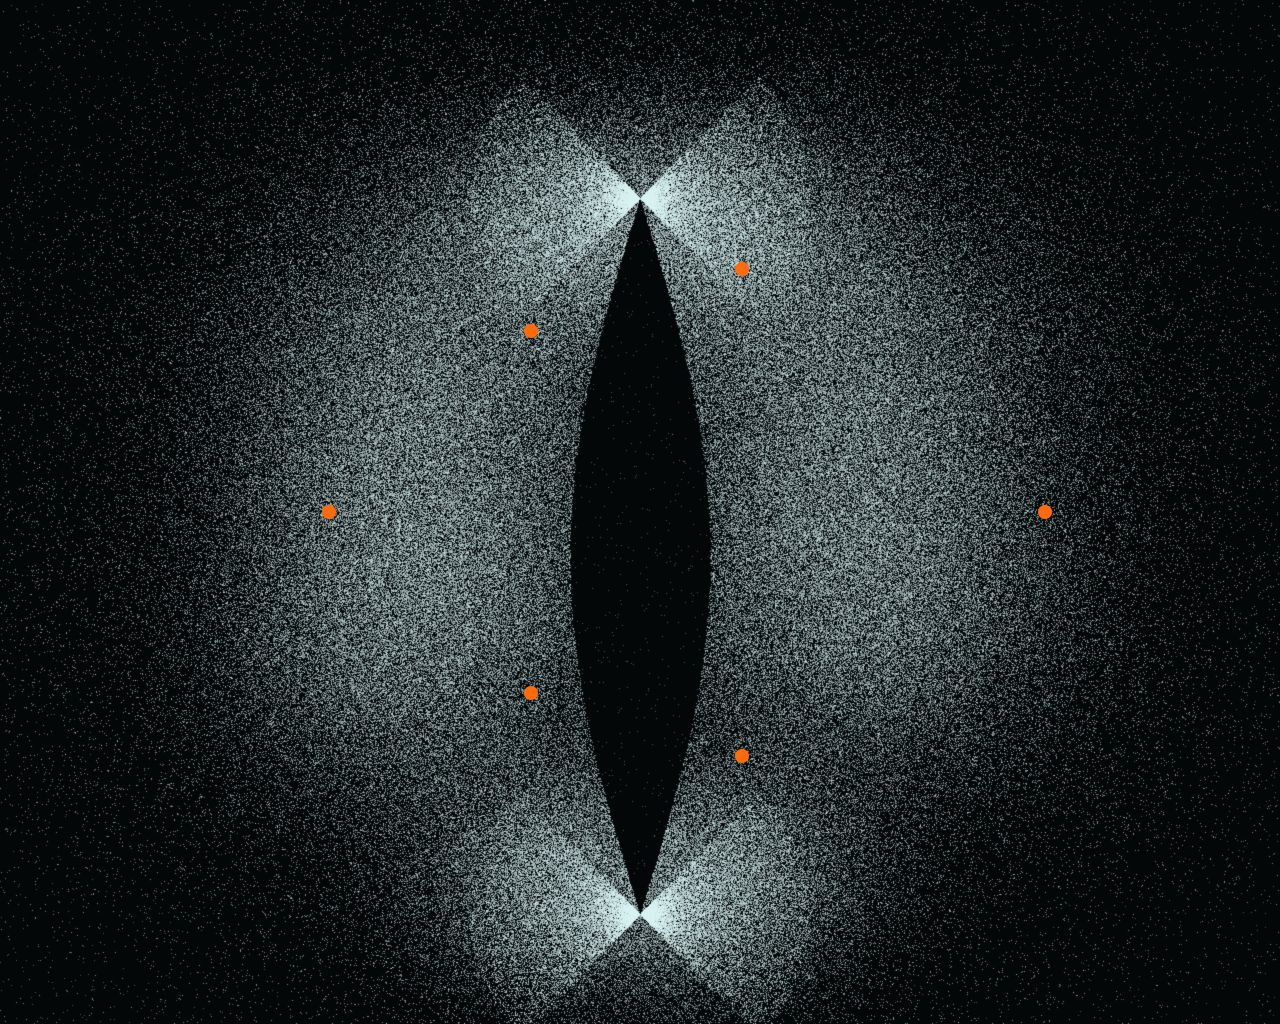 This screenshot has height=1024, width=1280. What do you see at coordinates (1045, 512) in the screenshot?
I see `attractor-marker-right` at bounding box center [1045, 512].